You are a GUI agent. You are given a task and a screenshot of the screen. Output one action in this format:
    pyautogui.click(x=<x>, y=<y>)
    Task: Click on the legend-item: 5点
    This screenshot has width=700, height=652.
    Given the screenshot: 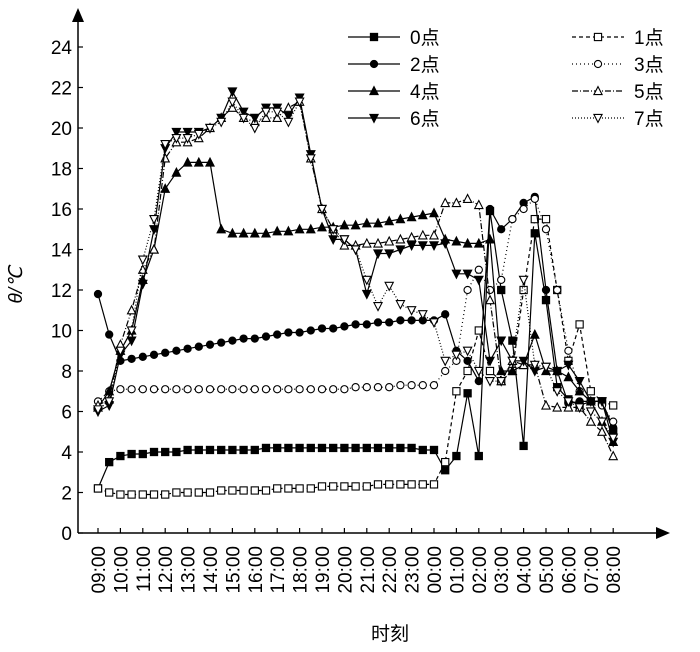 What is the action you would take?
    pyautogui.click(x=618, y=92)
    